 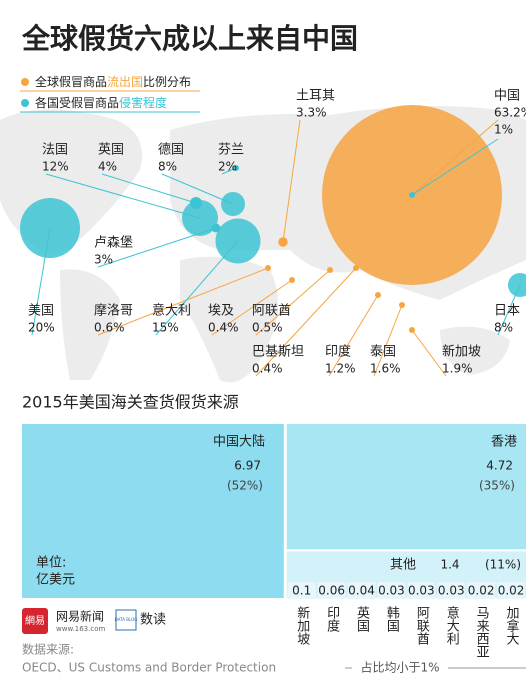 I want to click on bracket-bg, so click(x=400, y=668).